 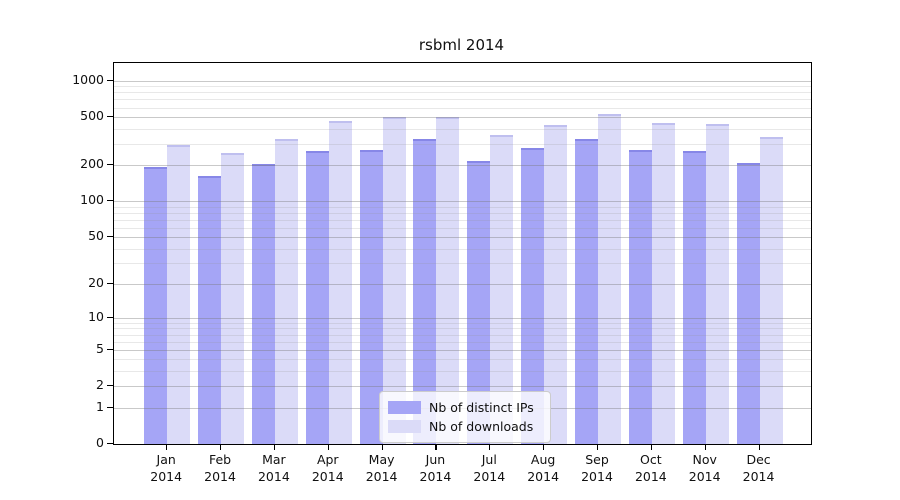 What do you see at coordinates (210, 310) in the screenshot?
I see `bar-distinct-ips-feb` at bounding box center [210, 310].